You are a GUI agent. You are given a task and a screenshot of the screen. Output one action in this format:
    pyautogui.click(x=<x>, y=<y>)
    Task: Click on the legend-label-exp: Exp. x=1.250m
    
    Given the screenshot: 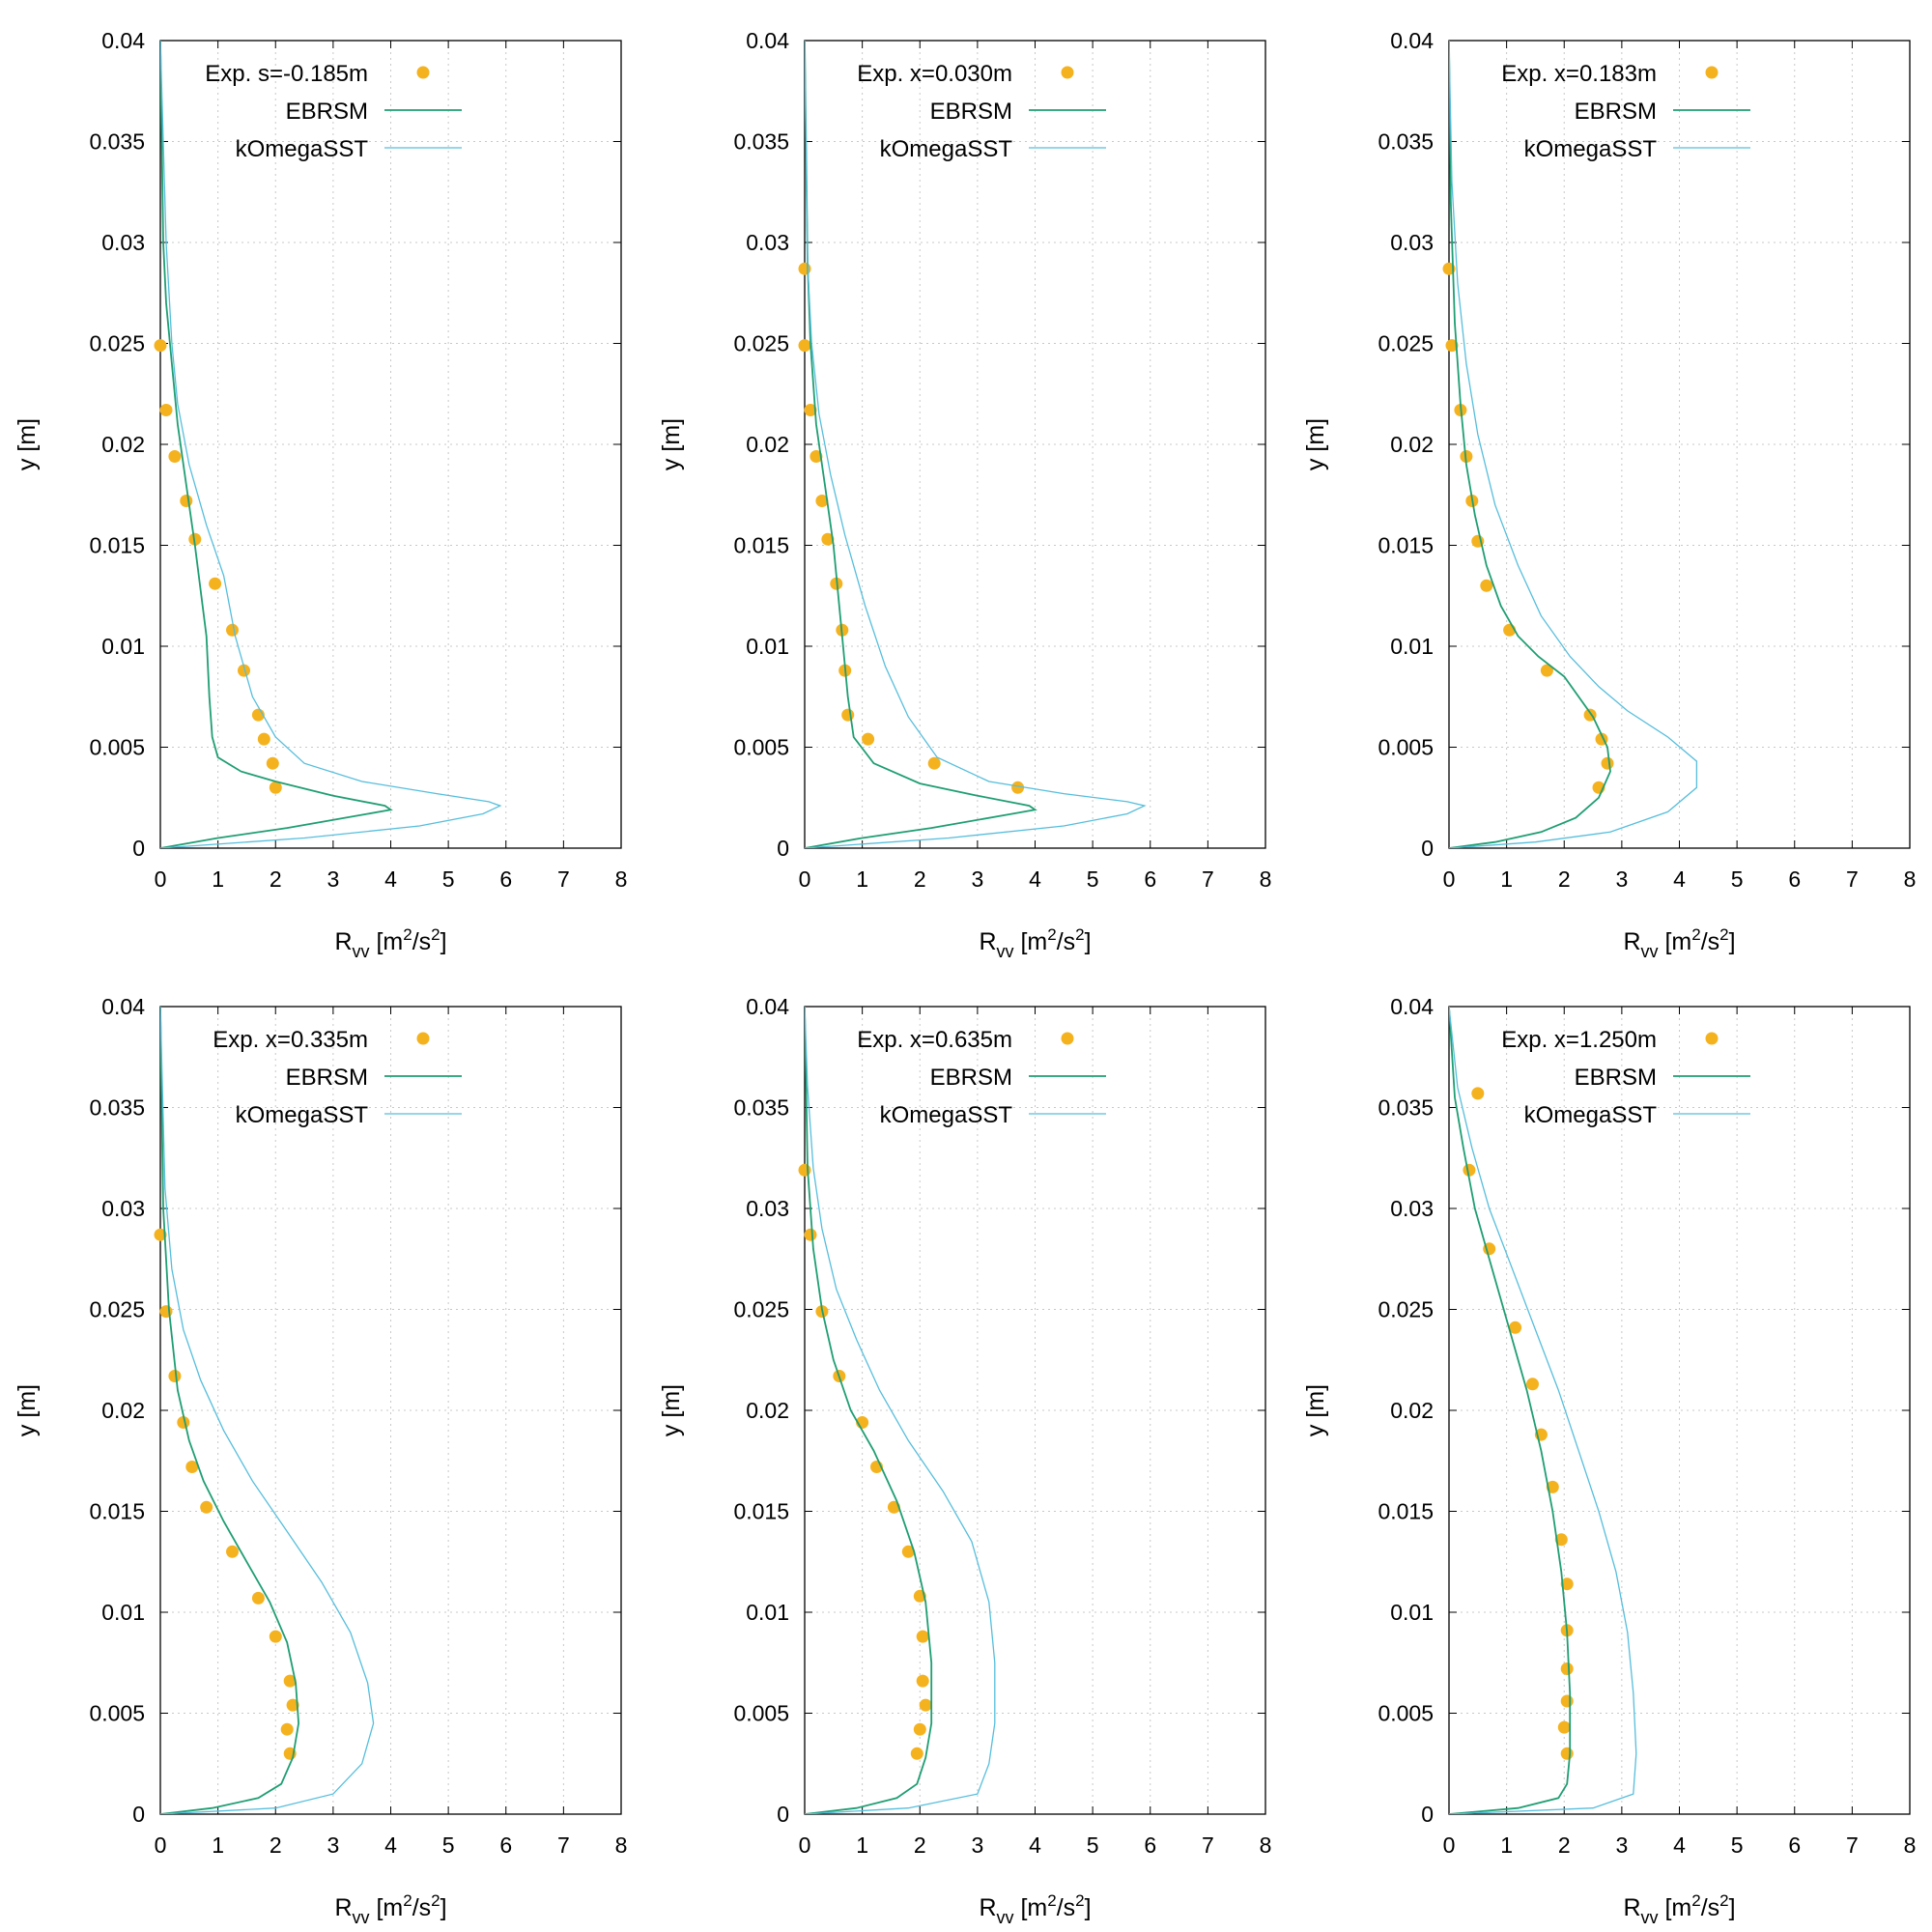 What is the action you would take?
    pyautogui.click(x=1579, y=1040)
    